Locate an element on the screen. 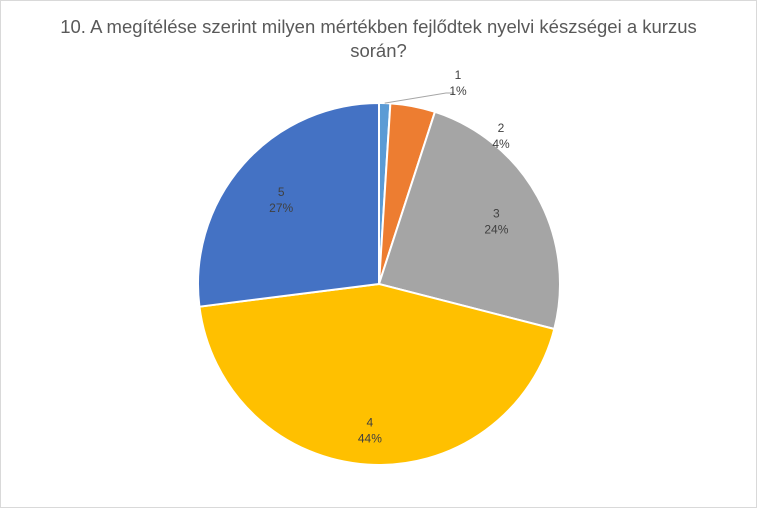 This screenshot has height=508, width=757. data-label-category-3: 3 is located at coordinates (496, 214).